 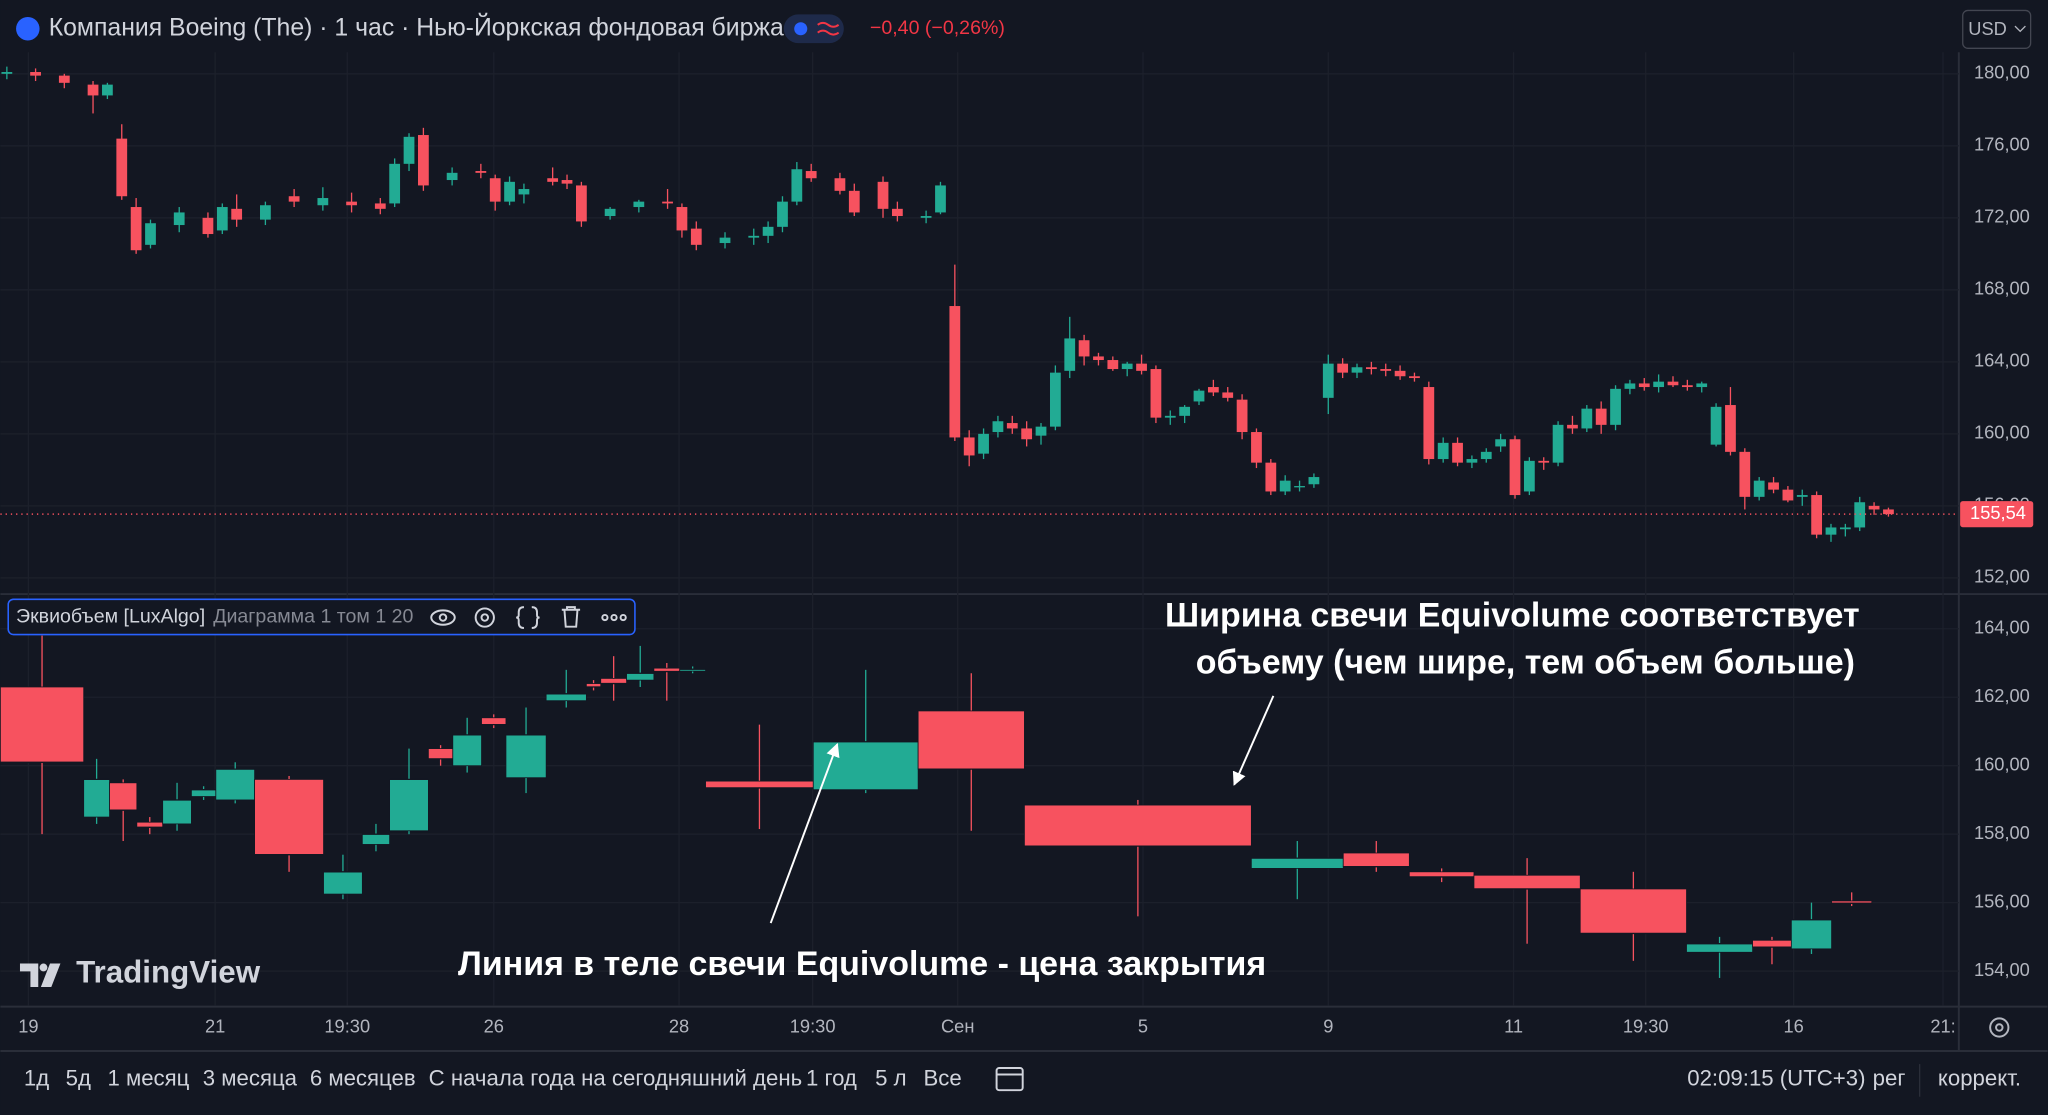 I want to click on indicator-legend, so click(x=321, y=617).